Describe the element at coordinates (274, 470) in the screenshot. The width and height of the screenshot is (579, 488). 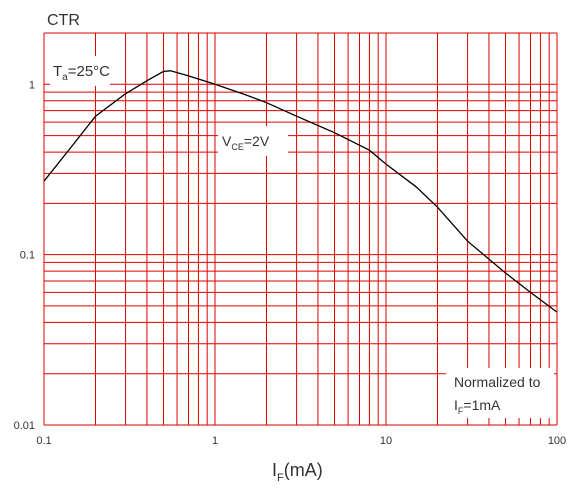
I see `x-axis-label-main: I` at that location.